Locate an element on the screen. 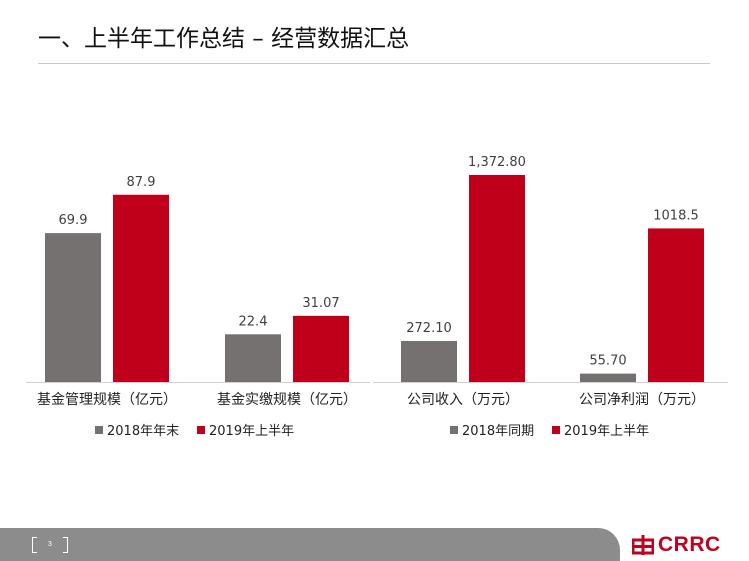  crrc-logo-icon is located at coordinates (643, 545).